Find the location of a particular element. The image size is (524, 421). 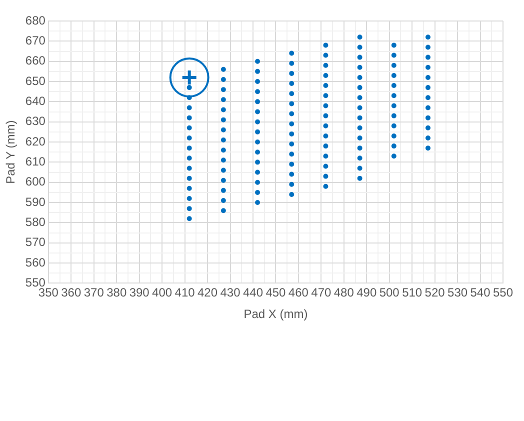

x-tick-label: 450 is located at coordinates (276, 293).